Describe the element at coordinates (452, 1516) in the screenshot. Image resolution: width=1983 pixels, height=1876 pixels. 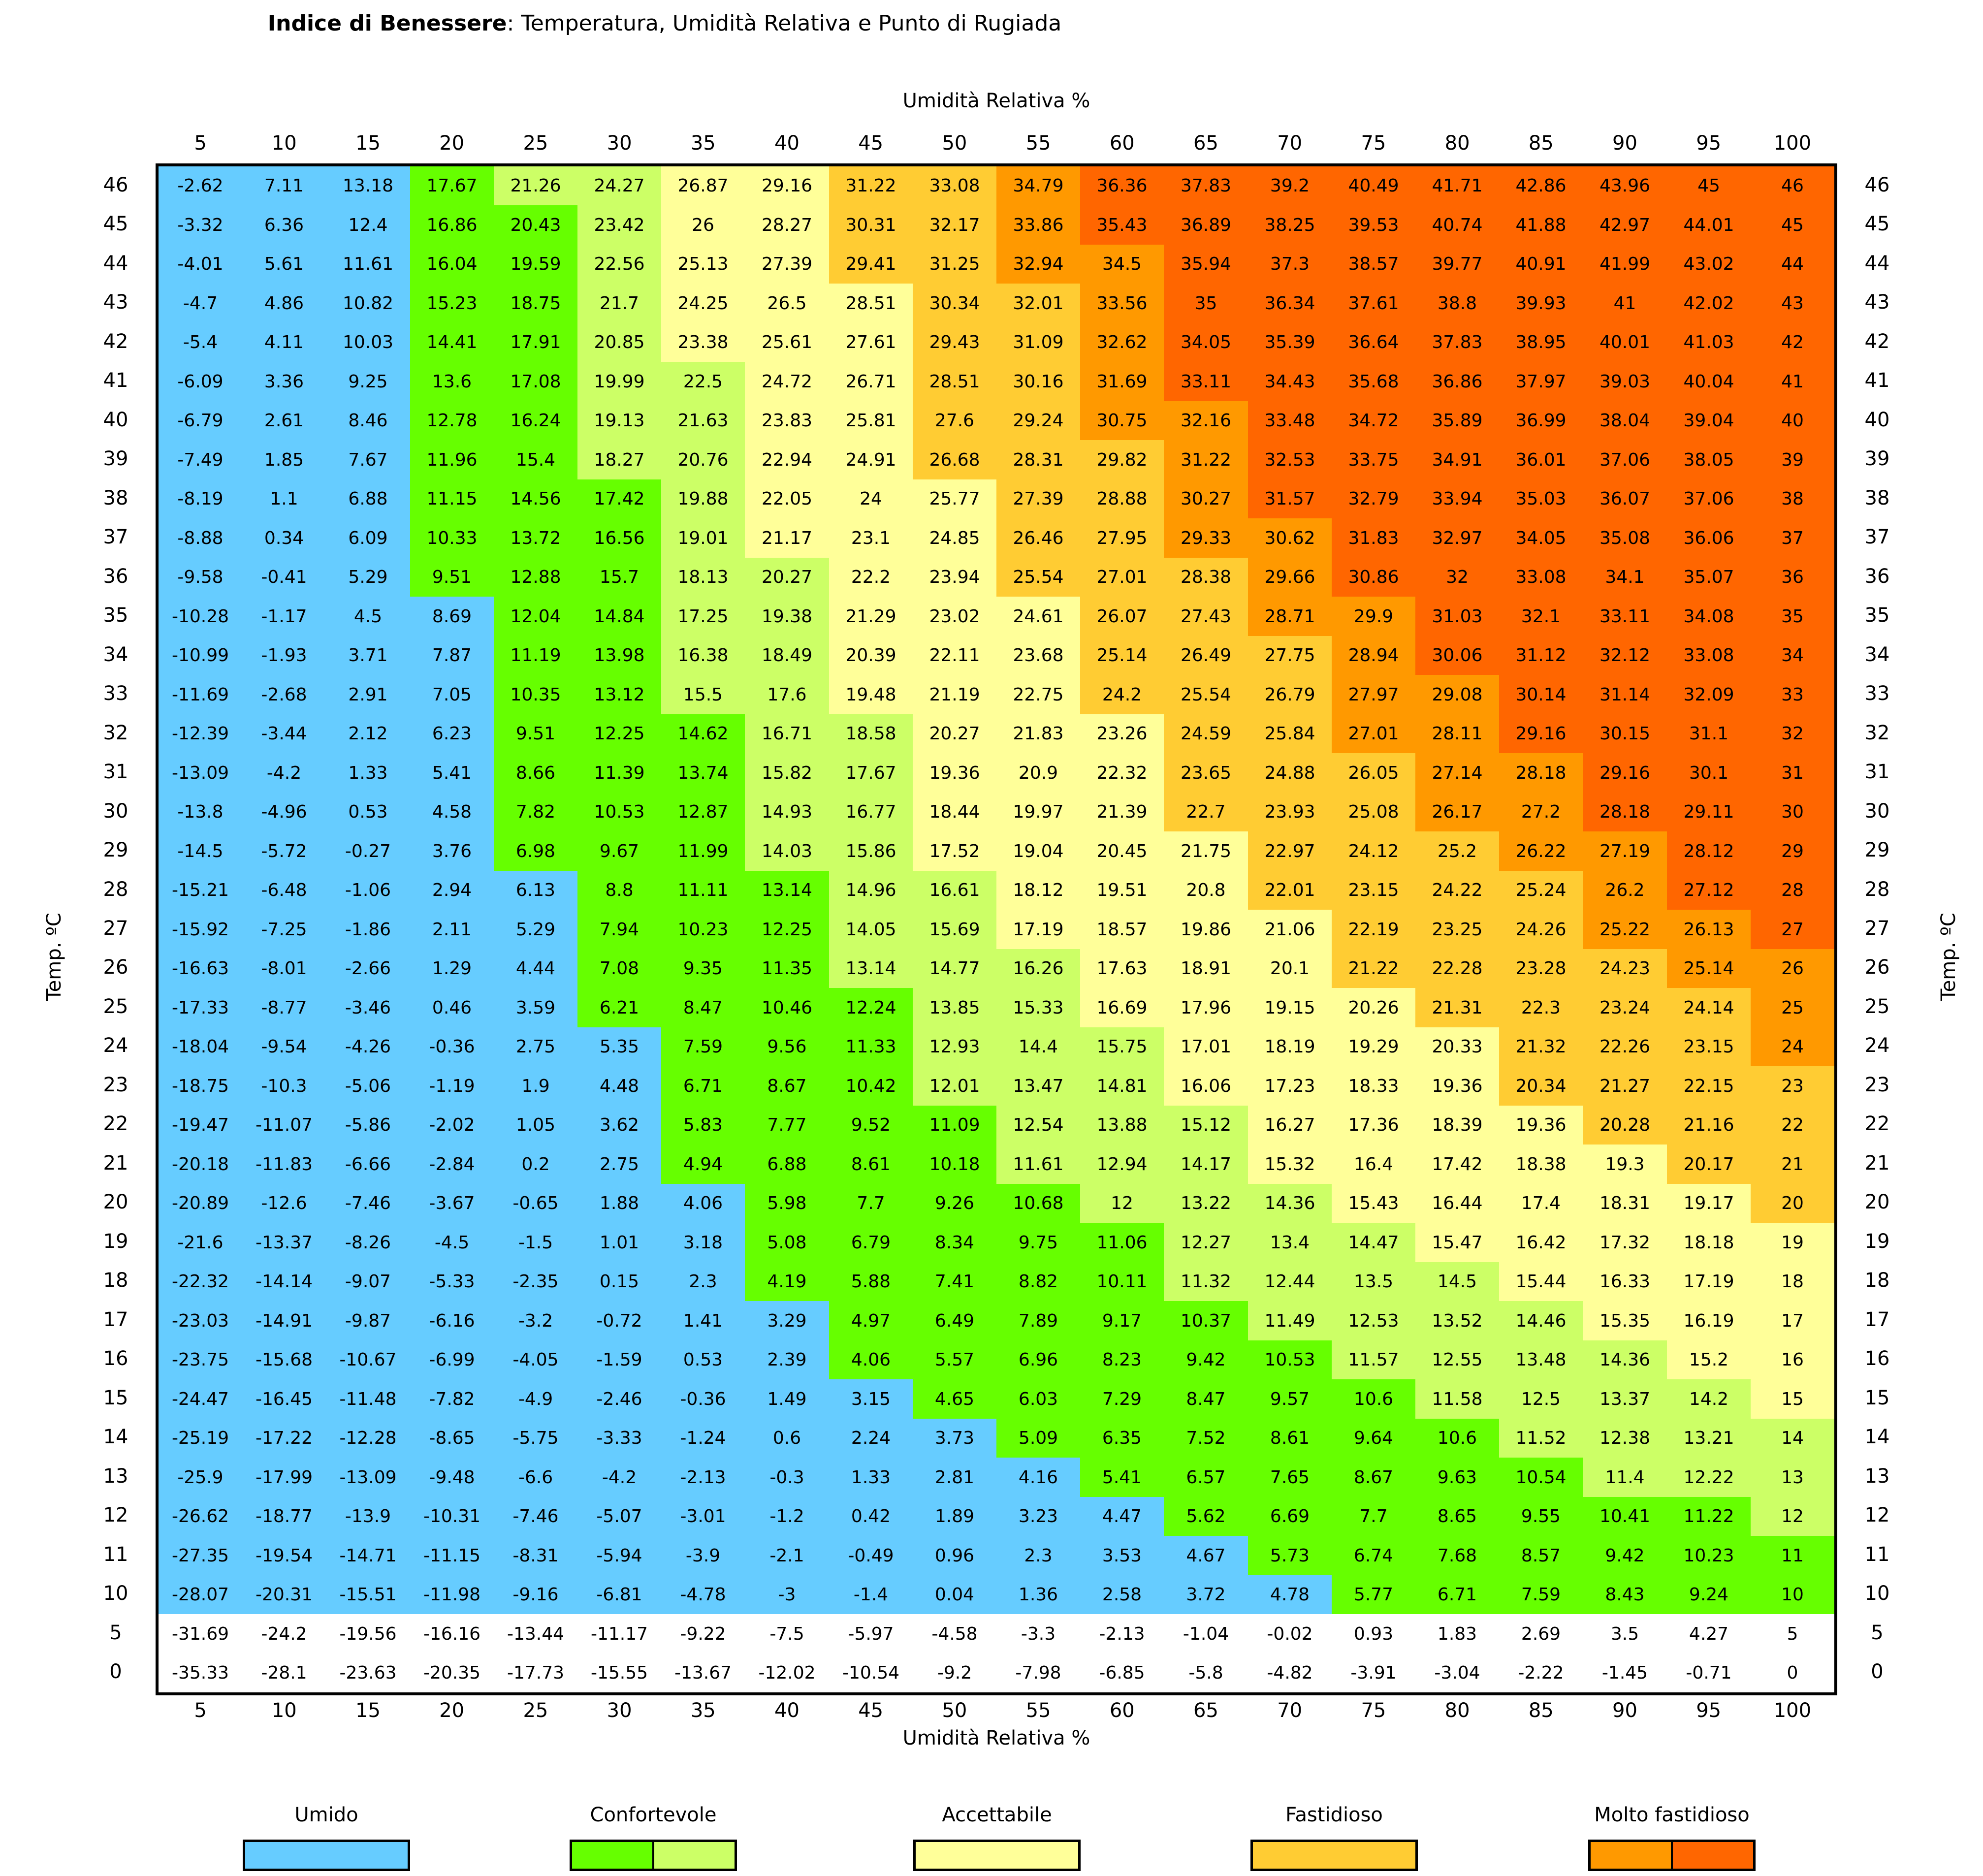
I see `heatmap-cell: -10.31` at that location.